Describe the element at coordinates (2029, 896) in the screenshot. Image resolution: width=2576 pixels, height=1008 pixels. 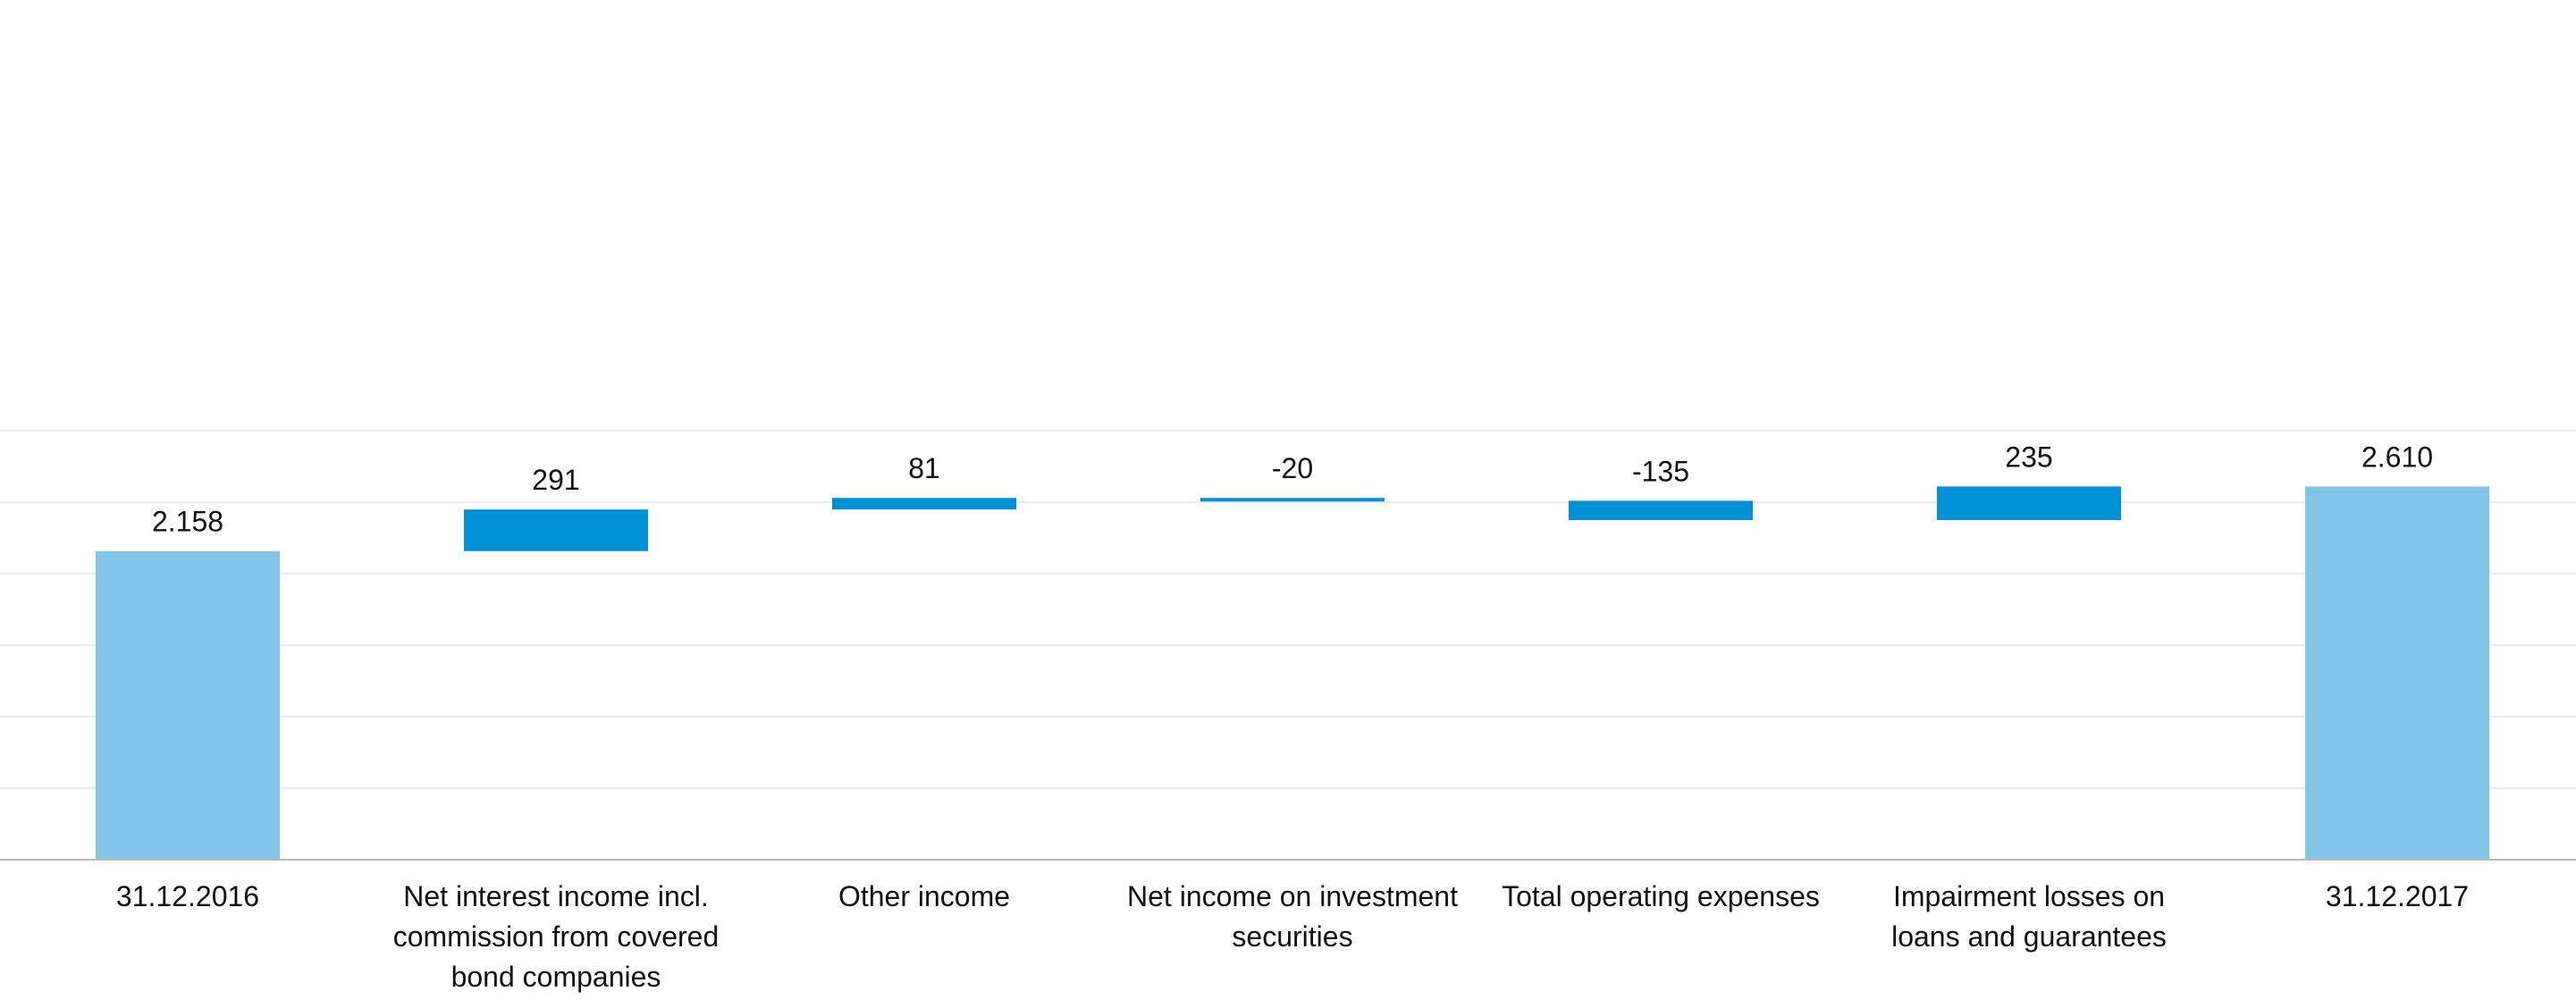
I see `category-label: Impairment losses on` at that location.